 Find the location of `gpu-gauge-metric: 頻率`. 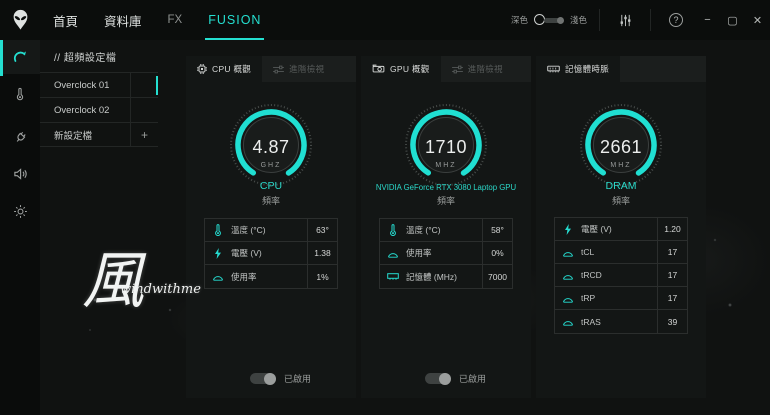

gpu-gauge-metric: 頻率 is located at coordinates (445, 201).